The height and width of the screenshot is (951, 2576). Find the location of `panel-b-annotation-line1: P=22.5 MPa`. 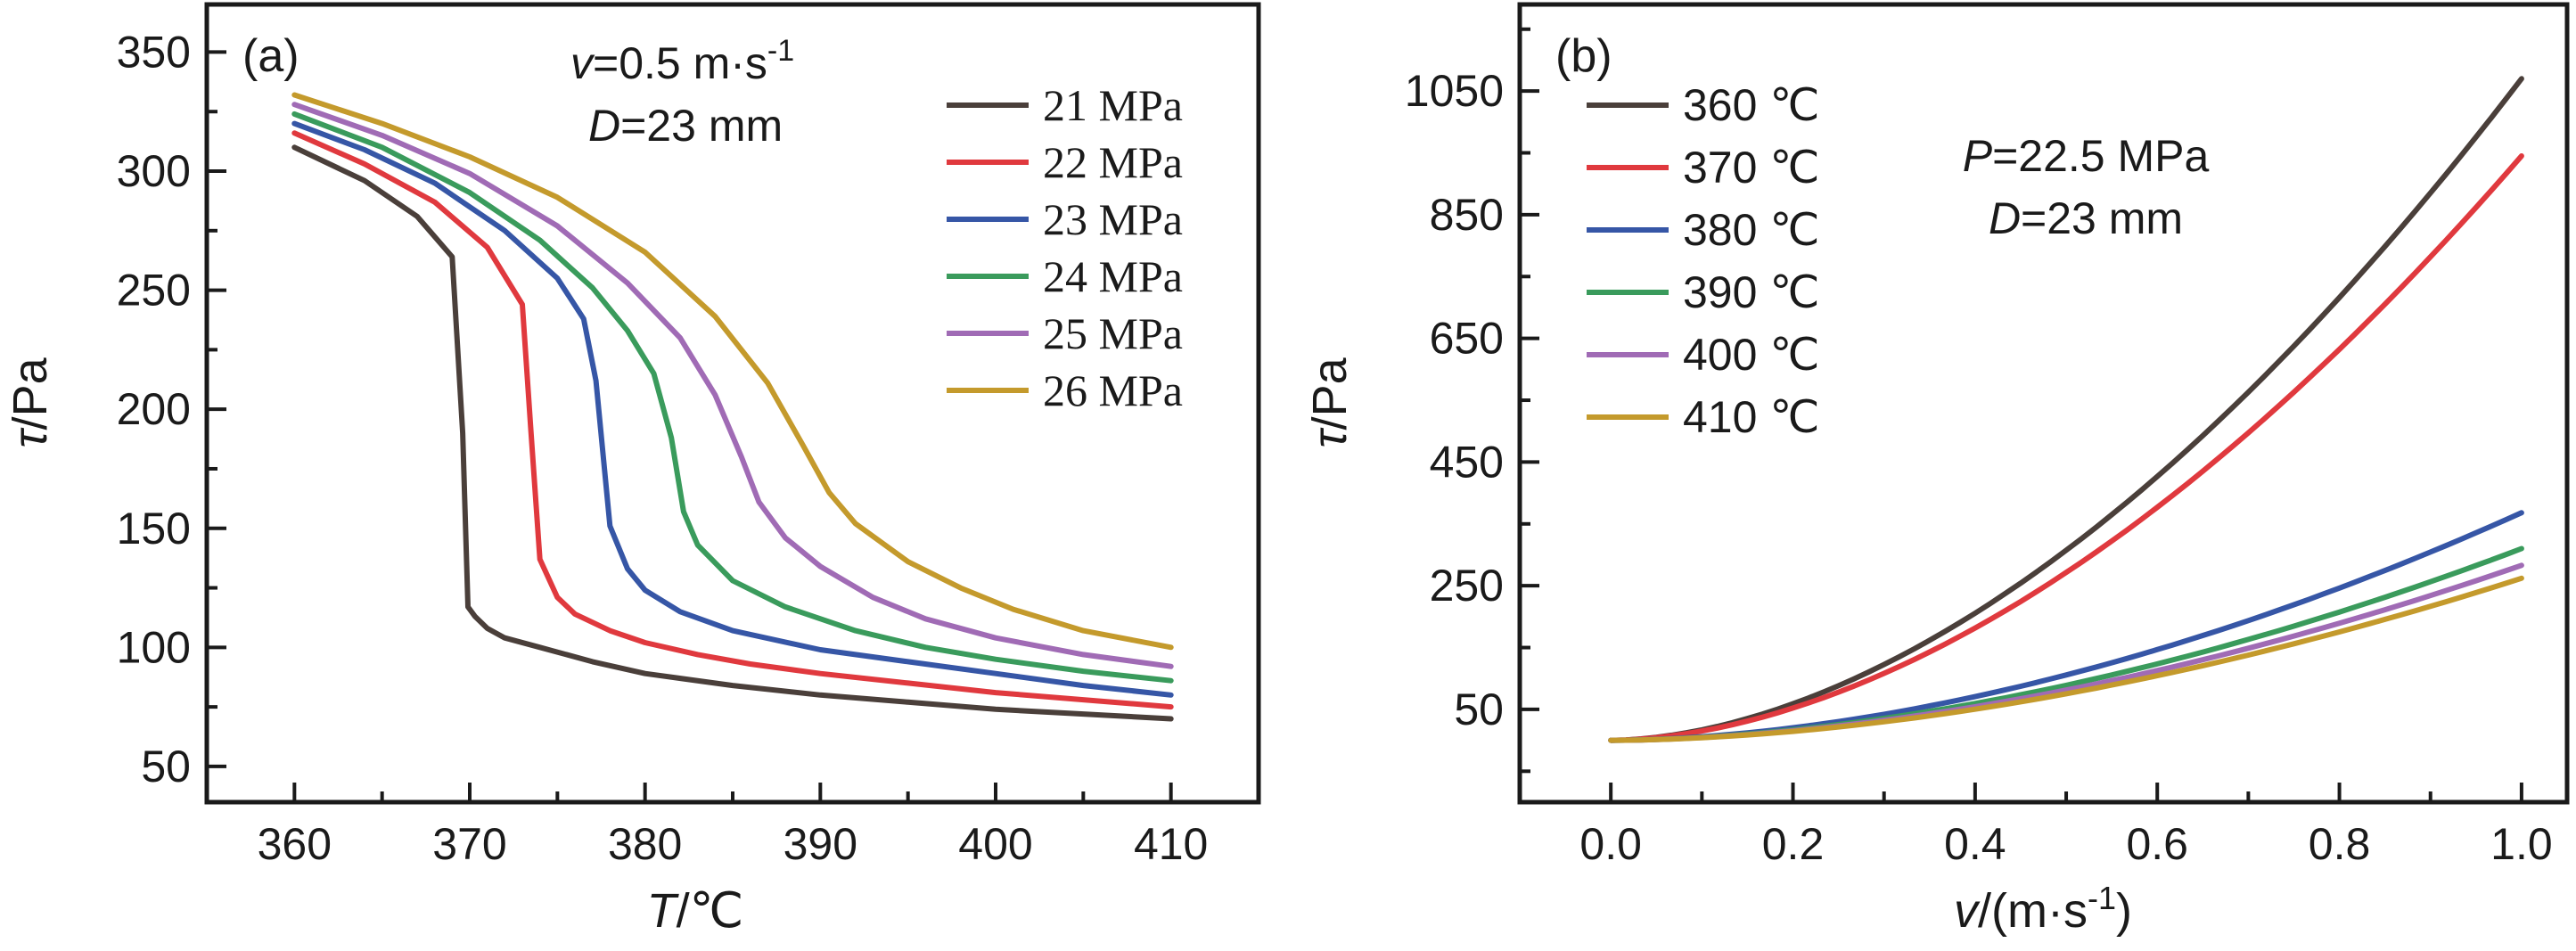

panel-b-annotation-line1: P=22.5 MPa is located at coordinates (2086, 156).